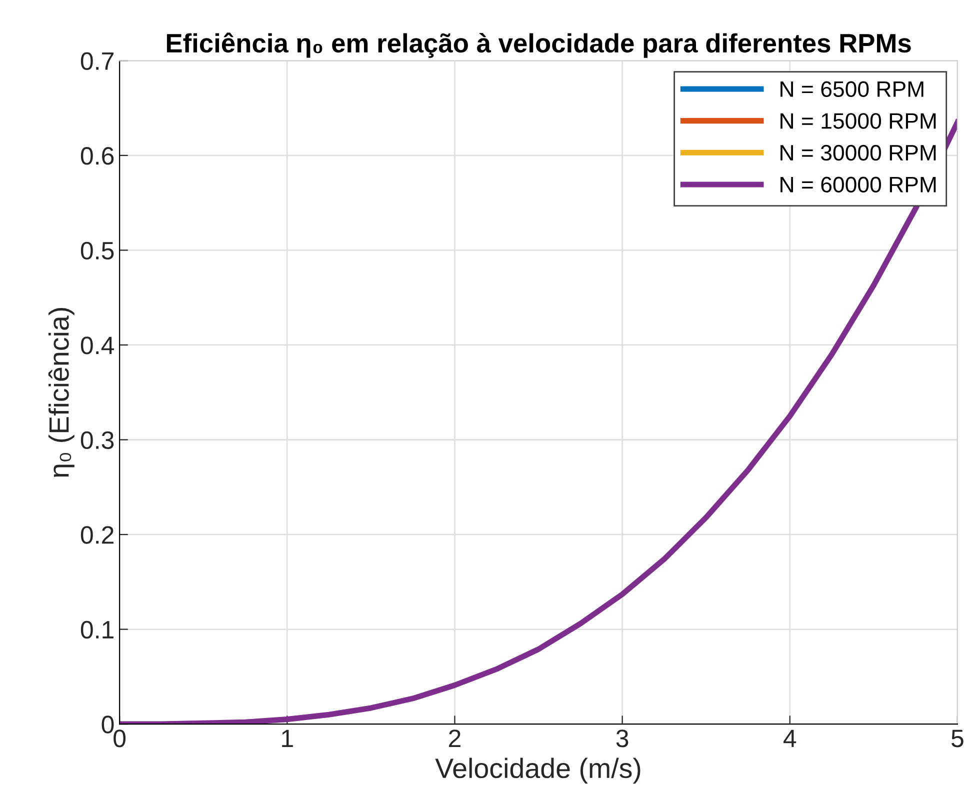 The width and height of the screenshot is (980, 809). What do you see at coordinates (108, 725) in the screenshot?
I see `y-tick-label: 0` at bounding box center [108, 725].